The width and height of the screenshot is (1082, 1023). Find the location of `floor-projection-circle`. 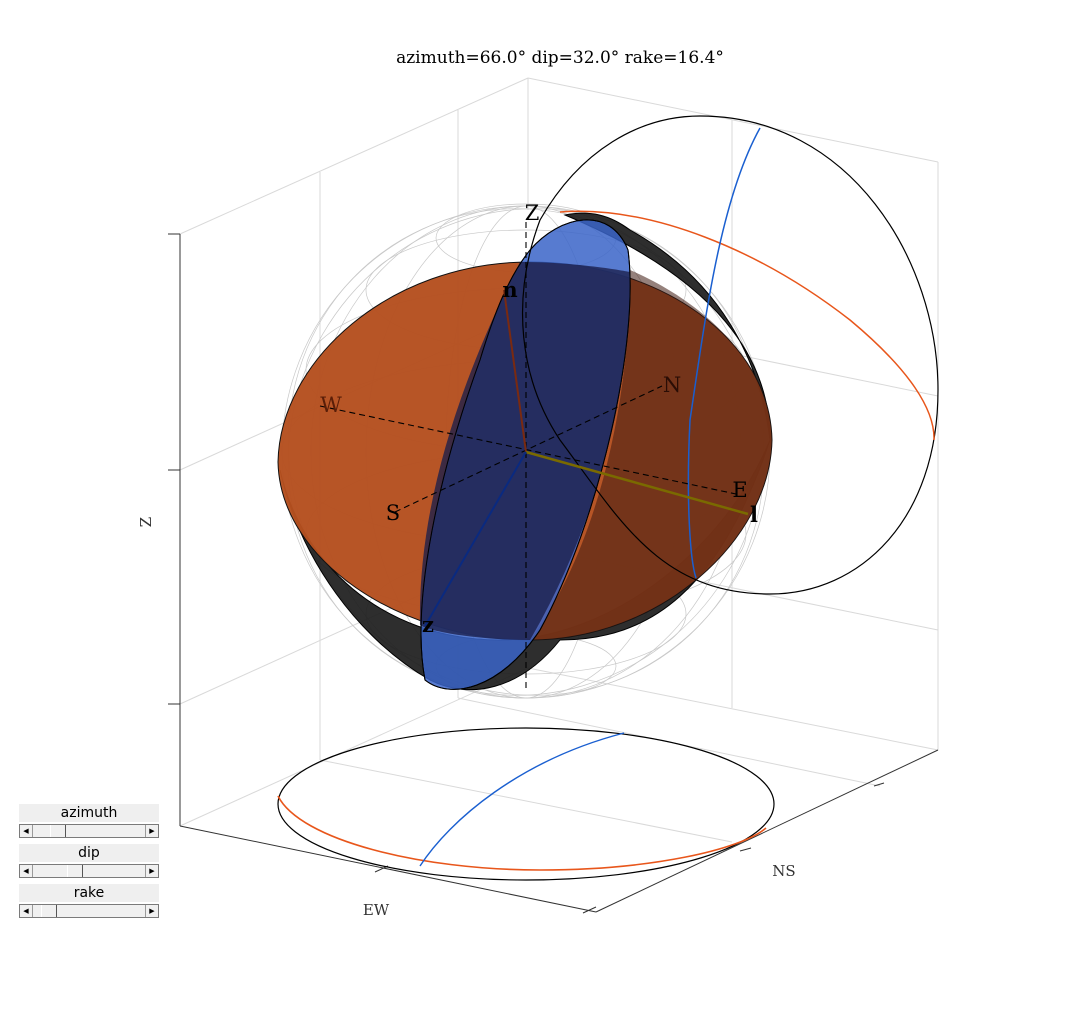

floor-projection-circle is located at coordinates (526, 804).